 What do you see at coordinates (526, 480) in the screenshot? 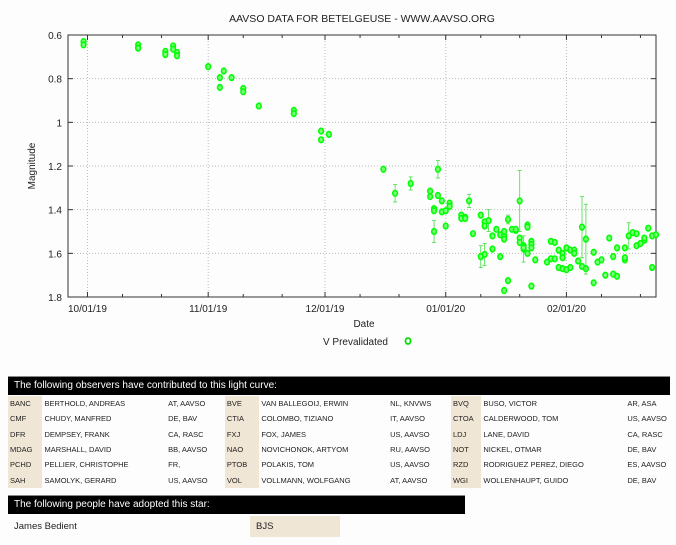
I see `observer-name: WOLLENHAUPT, GUIDO` at bounding box center [526, 480].